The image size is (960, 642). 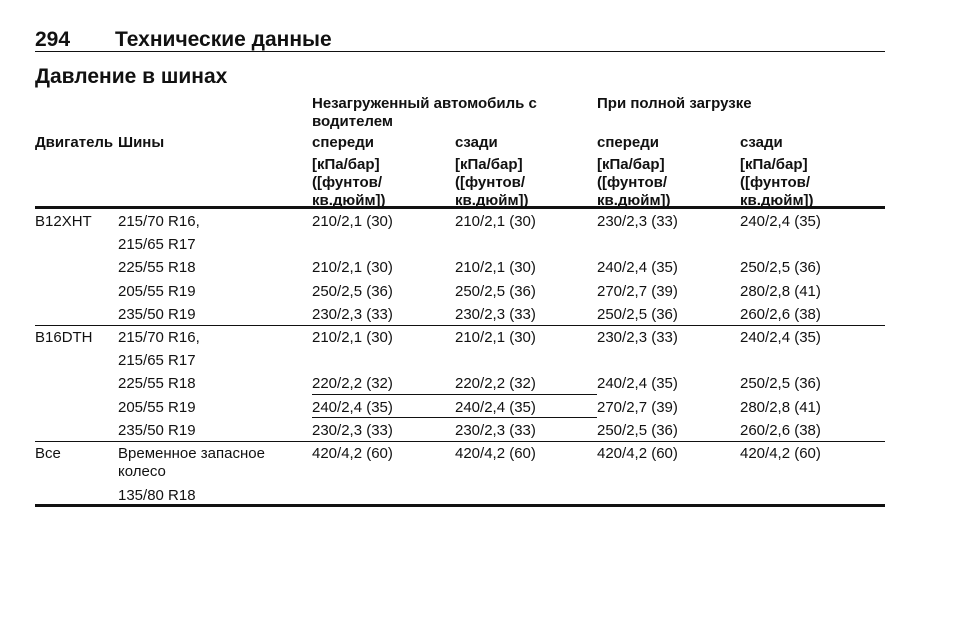 I want to click on column-header: Шины, so click(x=141, y=142).